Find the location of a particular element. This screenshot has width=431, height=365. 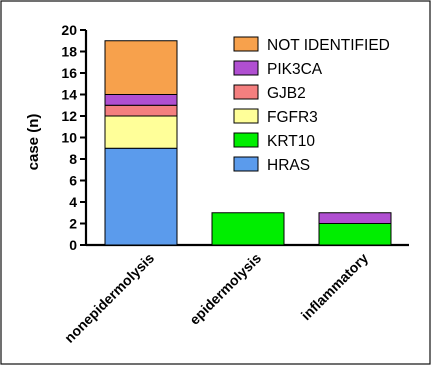

bar-segment-hras-nonepidermolysis is located at coordinates (141, 196).